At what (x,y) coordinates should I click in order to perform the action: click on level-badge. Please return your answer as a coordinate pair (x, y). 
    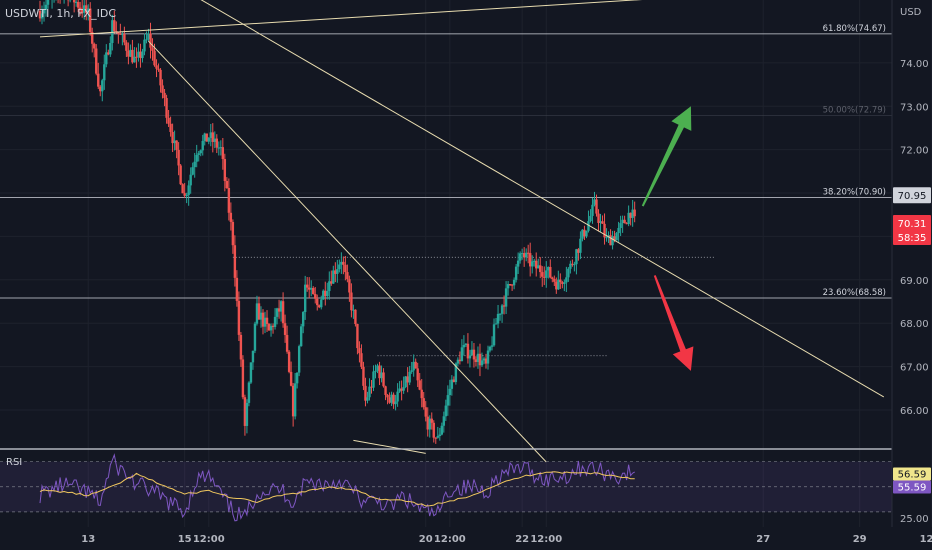
    Looking at the image, I should click on (912, 195).